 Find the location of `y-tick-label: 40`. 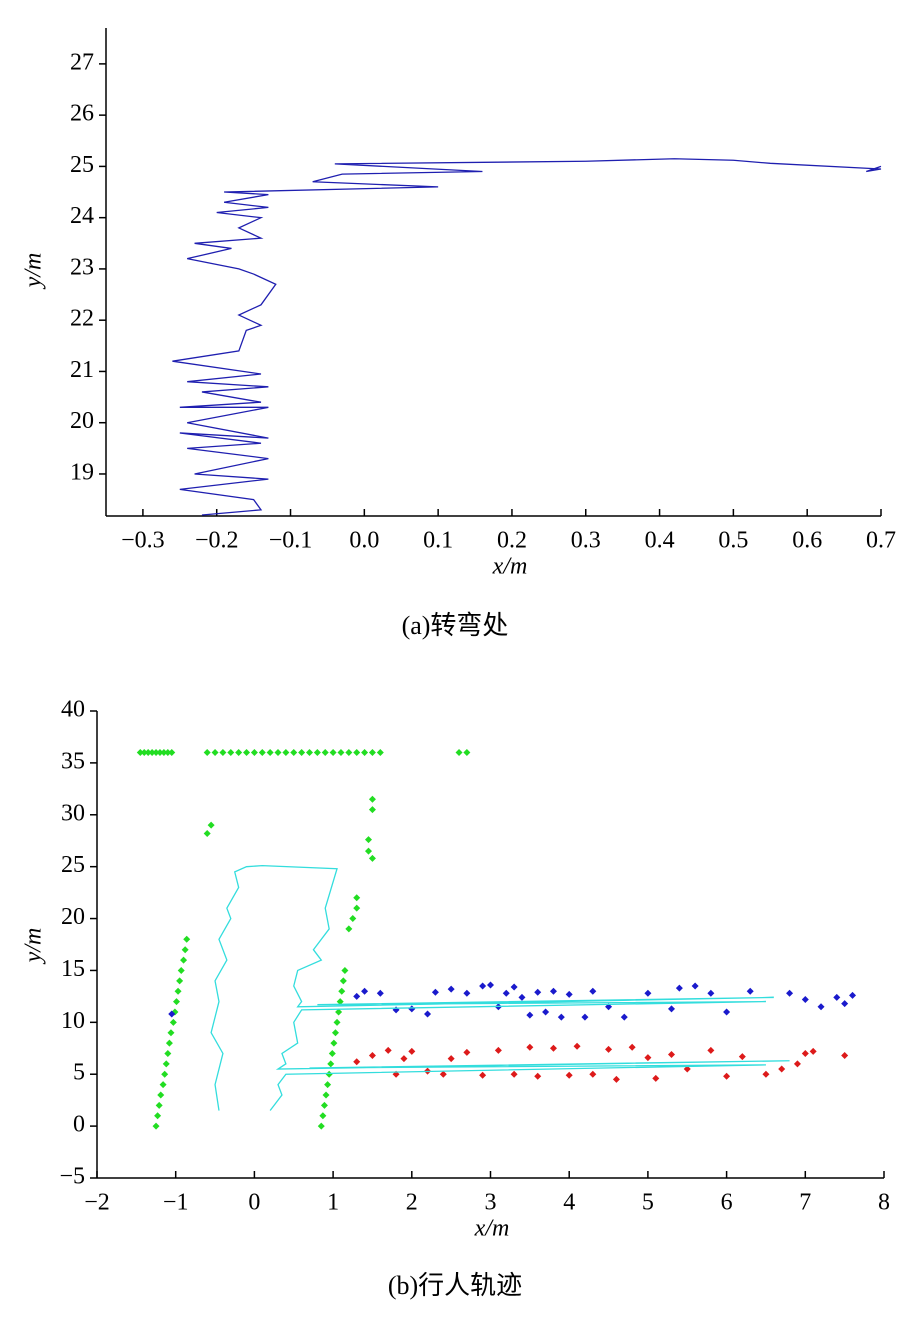

y-tick-label: 40 is located at coordinates (73, 710).